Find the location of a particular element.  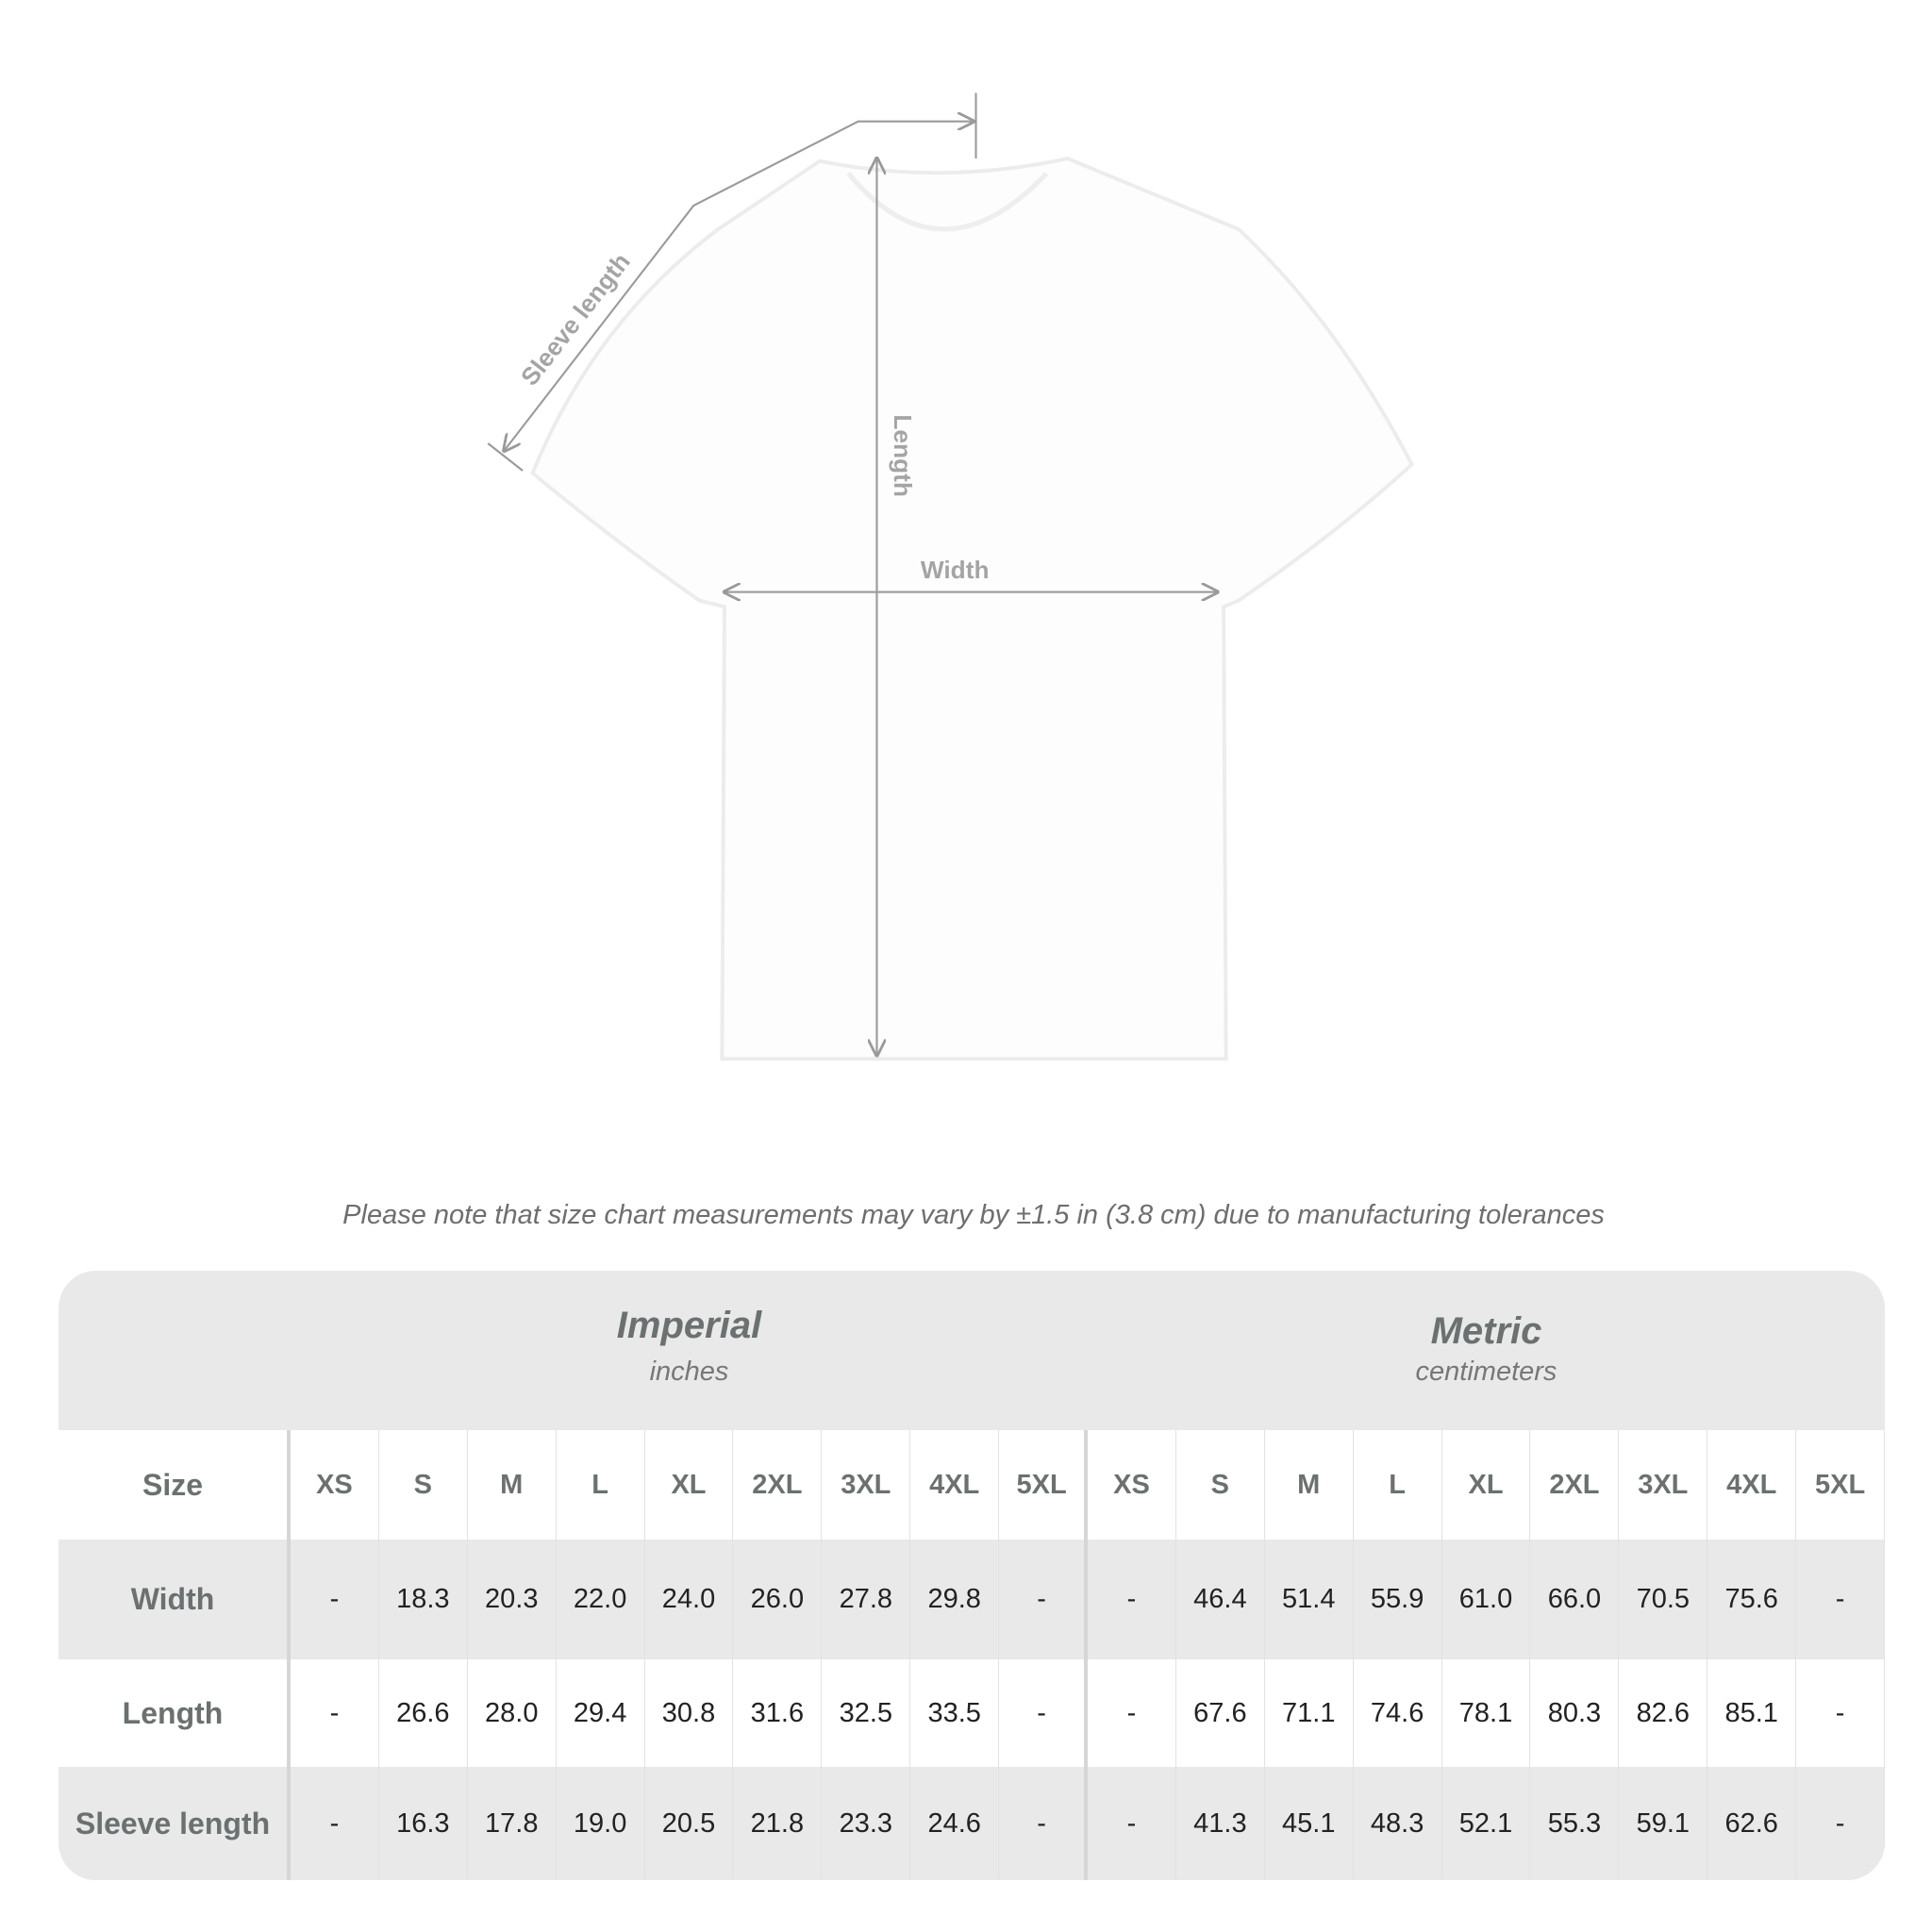

metric-title: Metric is located at coordinates (1486, 1331).